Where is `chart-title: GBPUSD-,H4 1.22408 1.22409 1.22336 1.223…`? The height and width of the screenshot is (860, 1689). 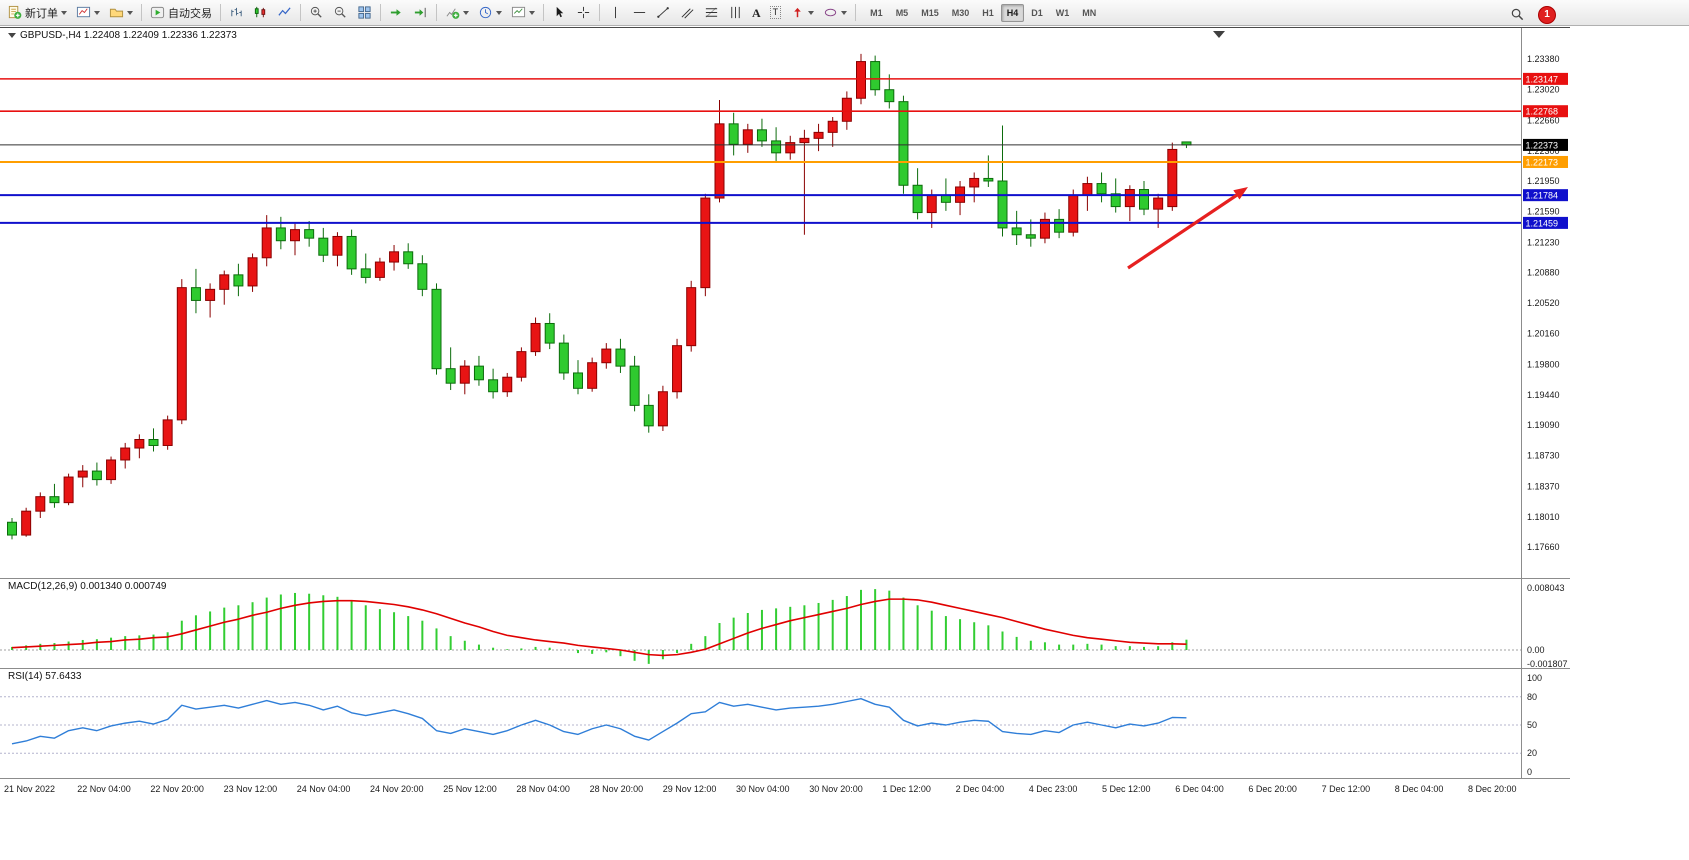 chart-title: GBPUSD-,H4 1.22408 1.22409 1.22336 1.223… is located at coordinates (128, 35).